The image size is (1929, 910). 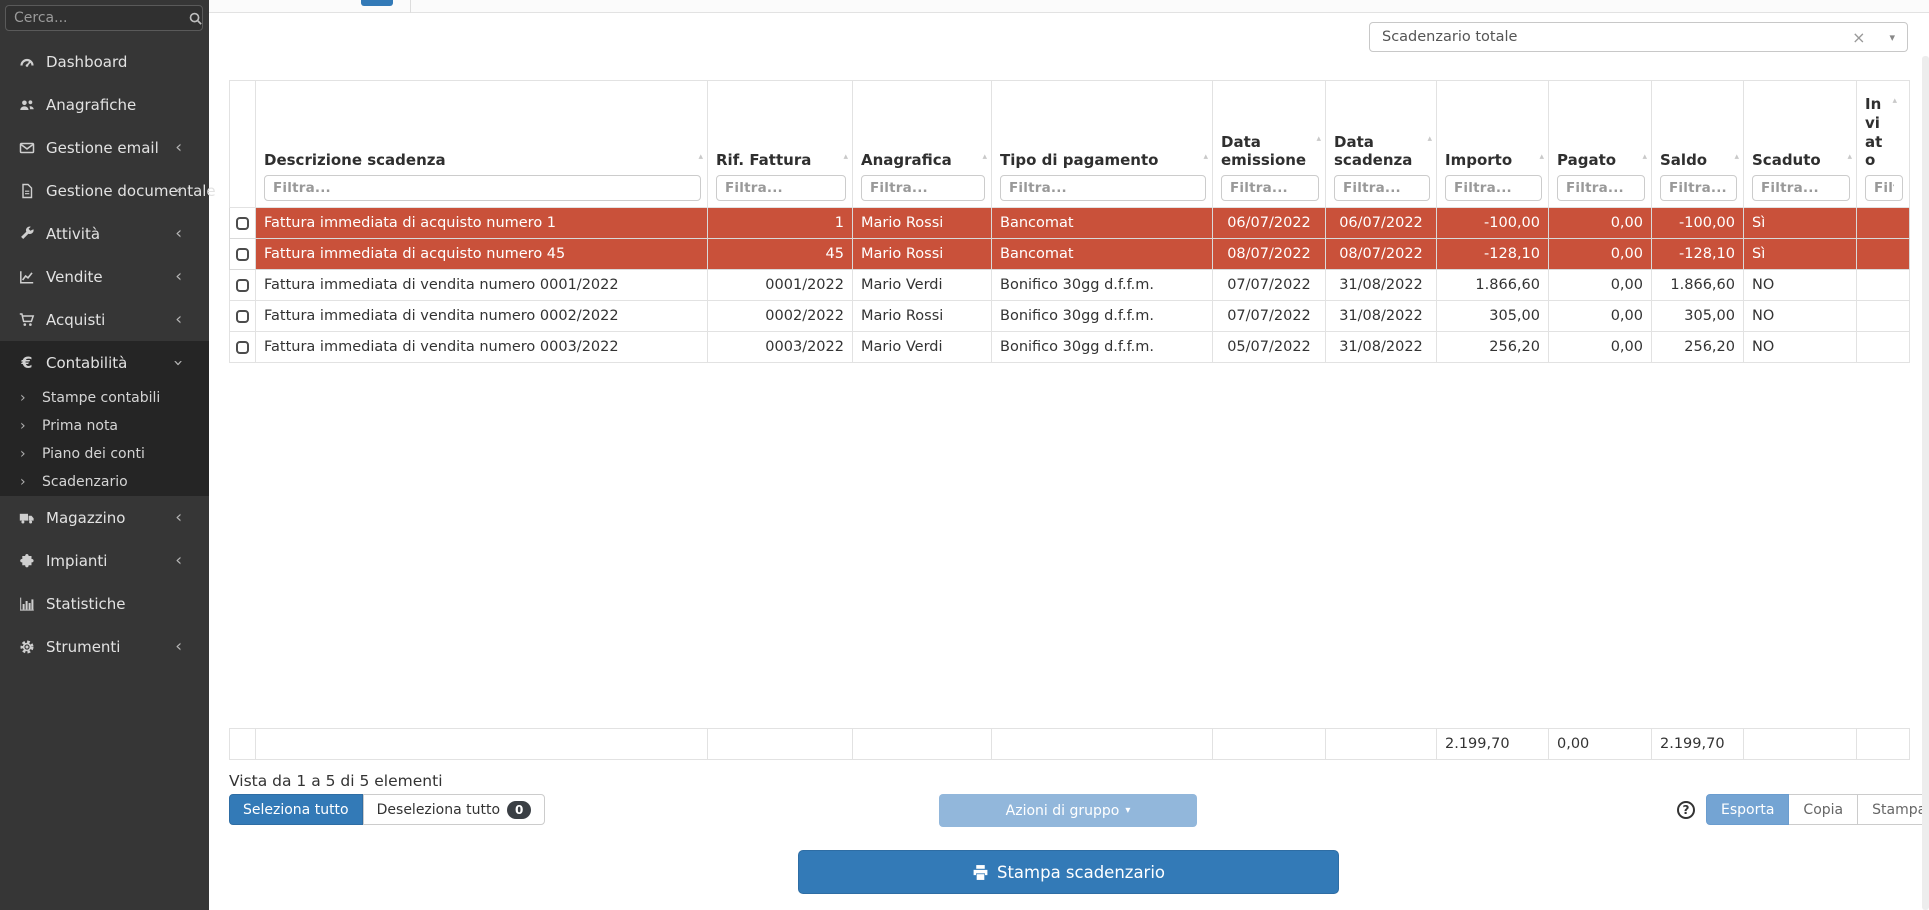 What do you see at coordinates (410, 6) in the screenshot?
I see `tab-separator` at bounding box center [410, 6].